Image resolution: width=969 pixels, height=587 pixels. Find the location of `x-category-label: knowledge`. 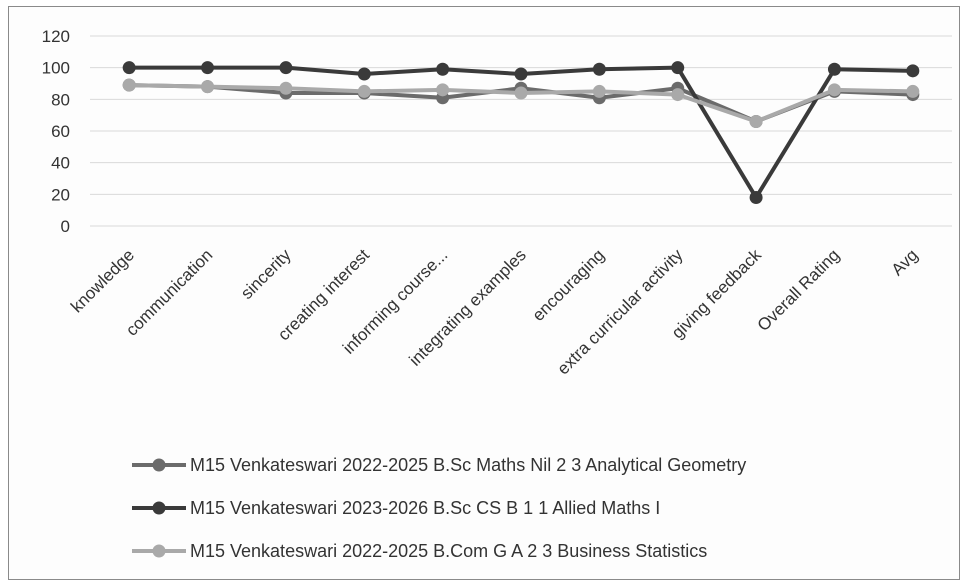

x-category-label: knowledge is located at coordinates (102, 280).